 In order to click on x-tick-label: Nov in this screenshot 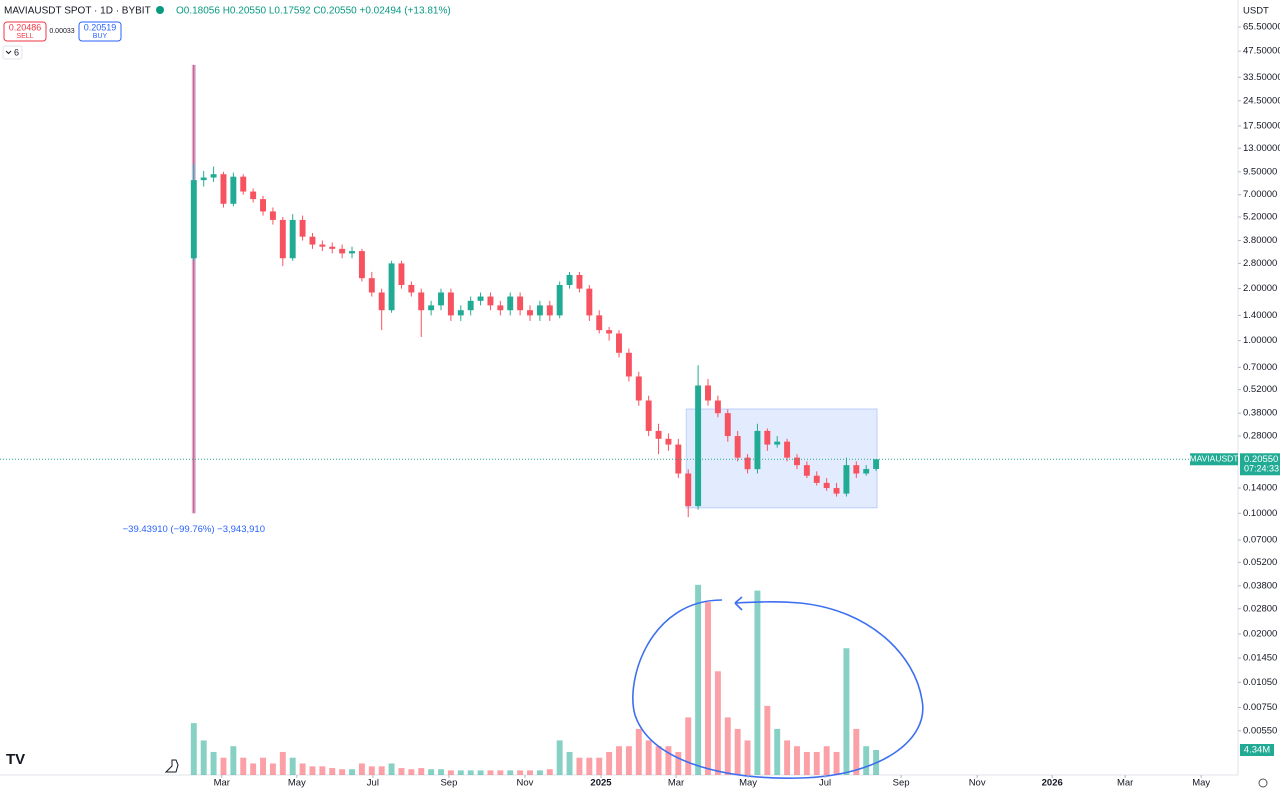, I will do `click(525, 783)`.